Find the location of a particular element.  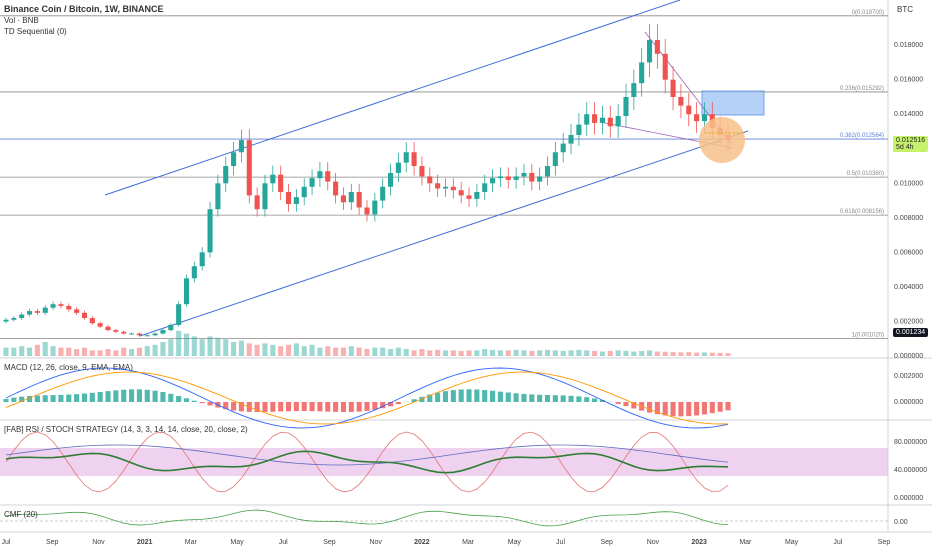

symbol-title: Binance Coin / Bitcoin, 1W, BINANCE is located at coordinates (84, 9).